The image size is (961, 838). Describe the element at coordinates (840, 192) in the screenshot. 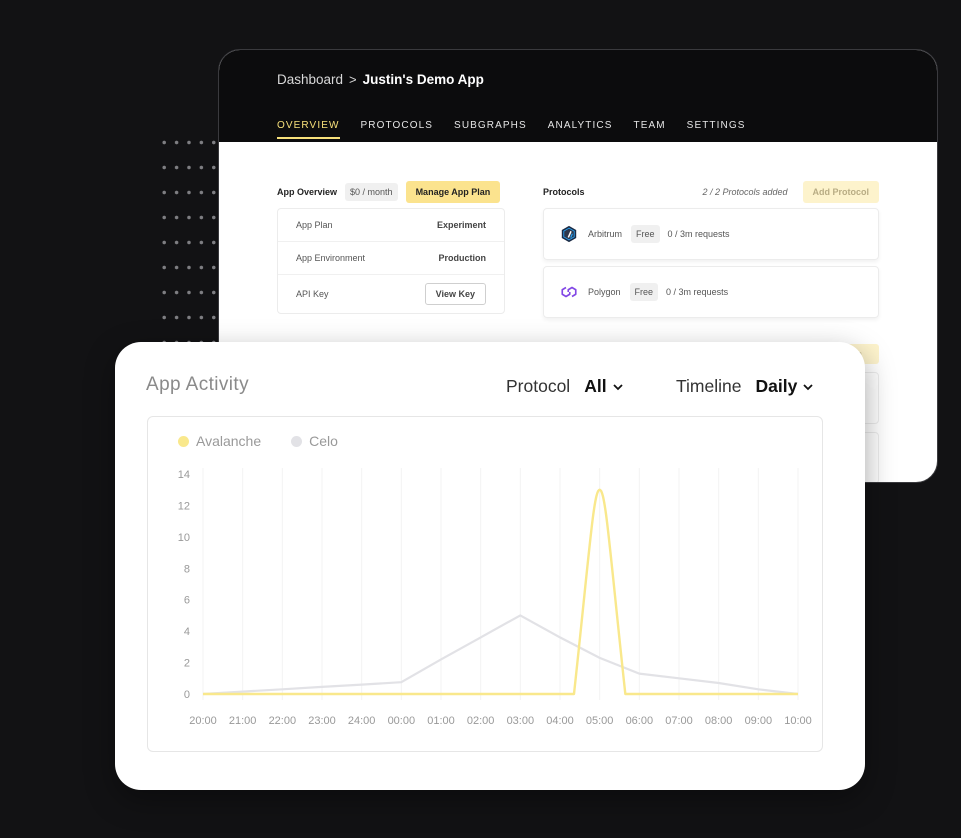

I see `add-protocol-button: Add Protocol` at that location.